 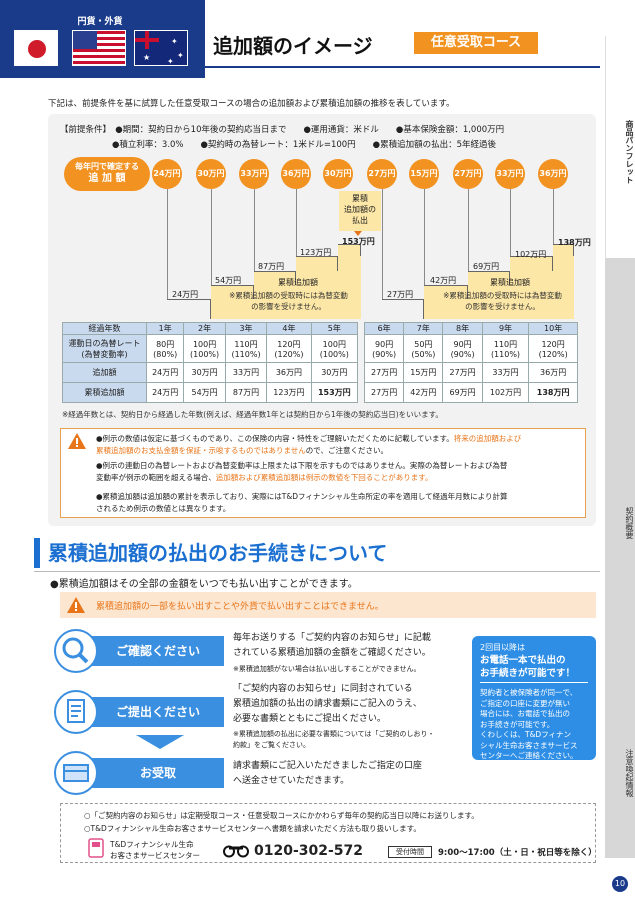 I want to click on row-label: 追加額, so click(x=104, y=372).